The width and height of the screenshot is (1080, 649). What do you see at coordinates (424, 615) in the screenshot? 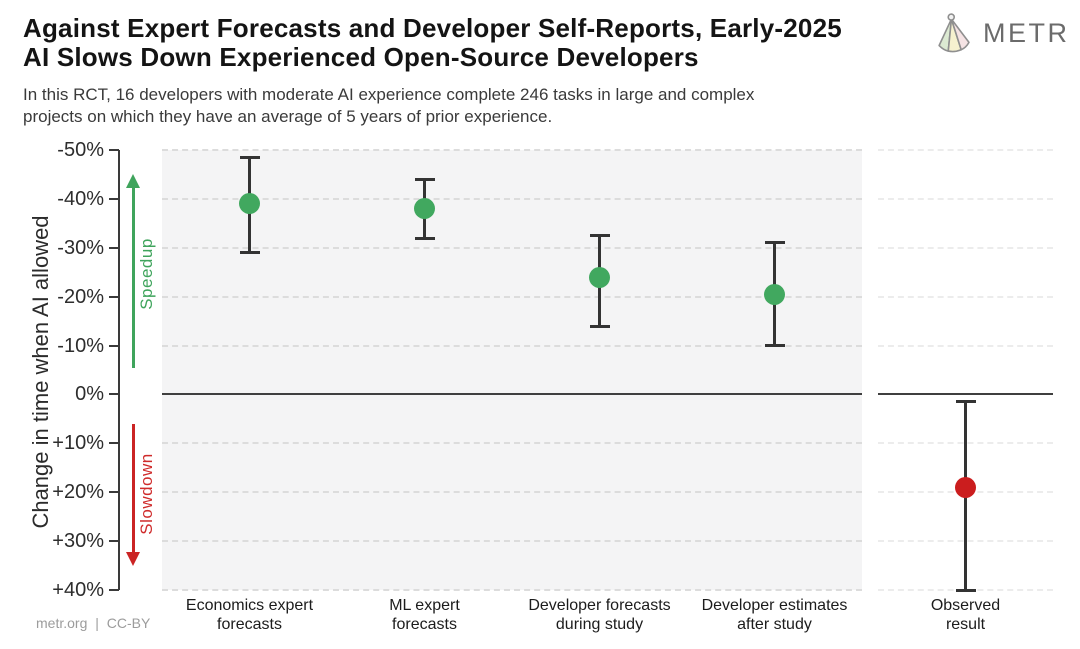
I see `x-axis-label: ML expert forecasts` at bounding box center [424, 615].